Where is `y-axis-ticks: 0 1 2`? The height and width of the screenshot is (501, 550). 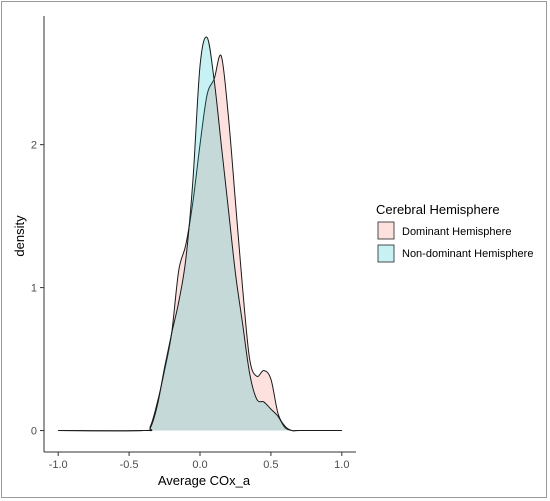 y-axis-ticks: 0 1 2 is located at coordinates (37, 289).